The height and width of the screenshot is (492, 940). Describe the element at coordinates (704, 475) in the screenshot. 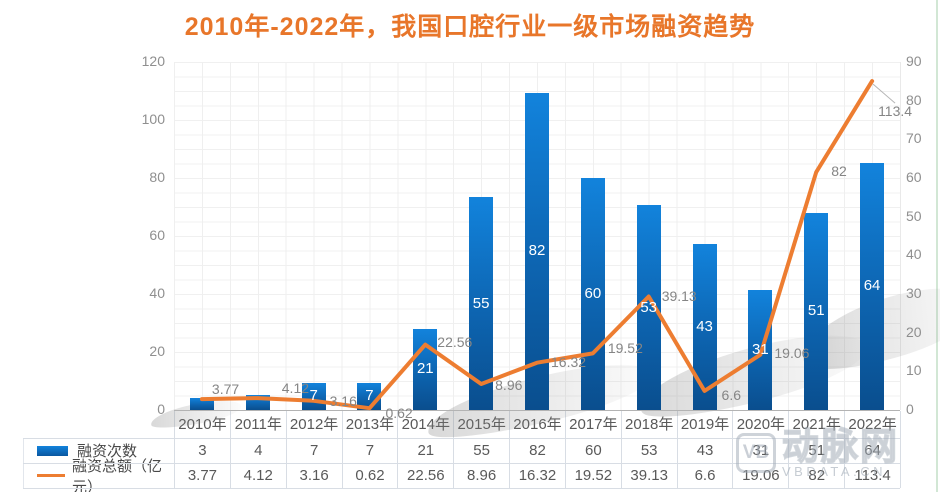

I see `table-value-cell: 6.6` at that location.